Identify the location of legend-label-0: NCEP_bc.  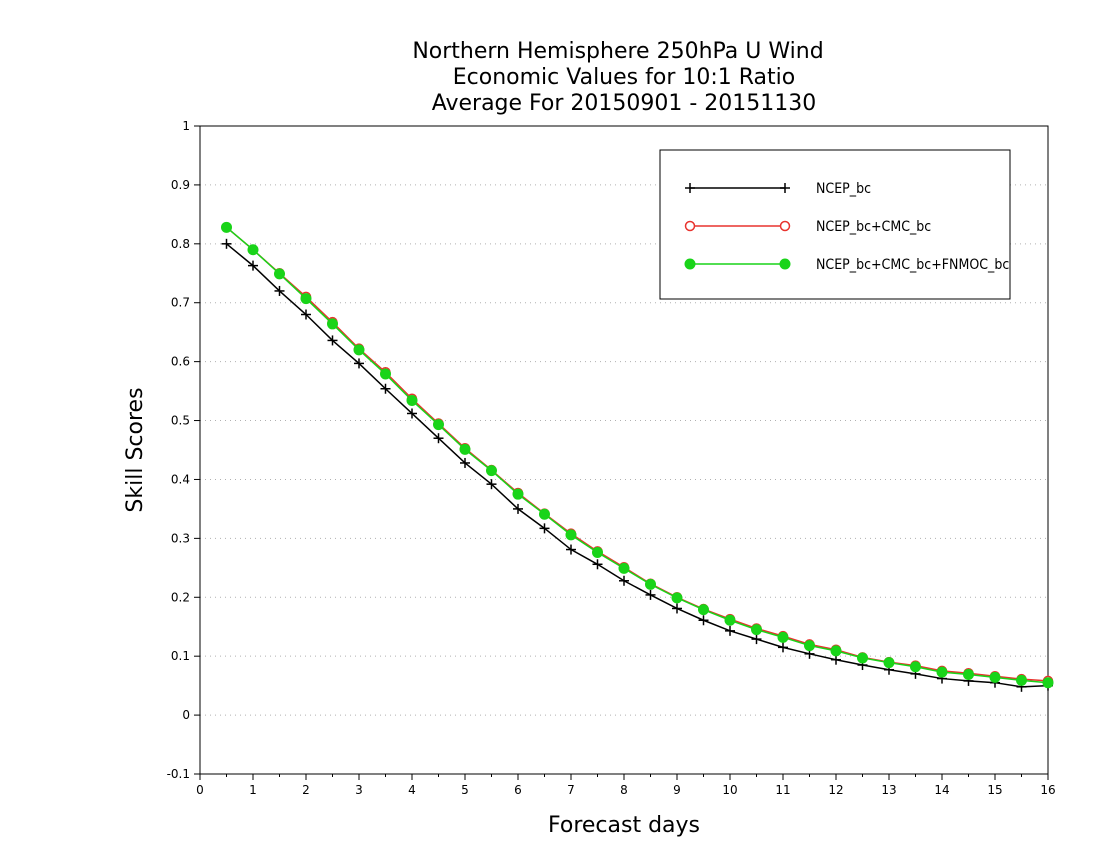
(843, 189).